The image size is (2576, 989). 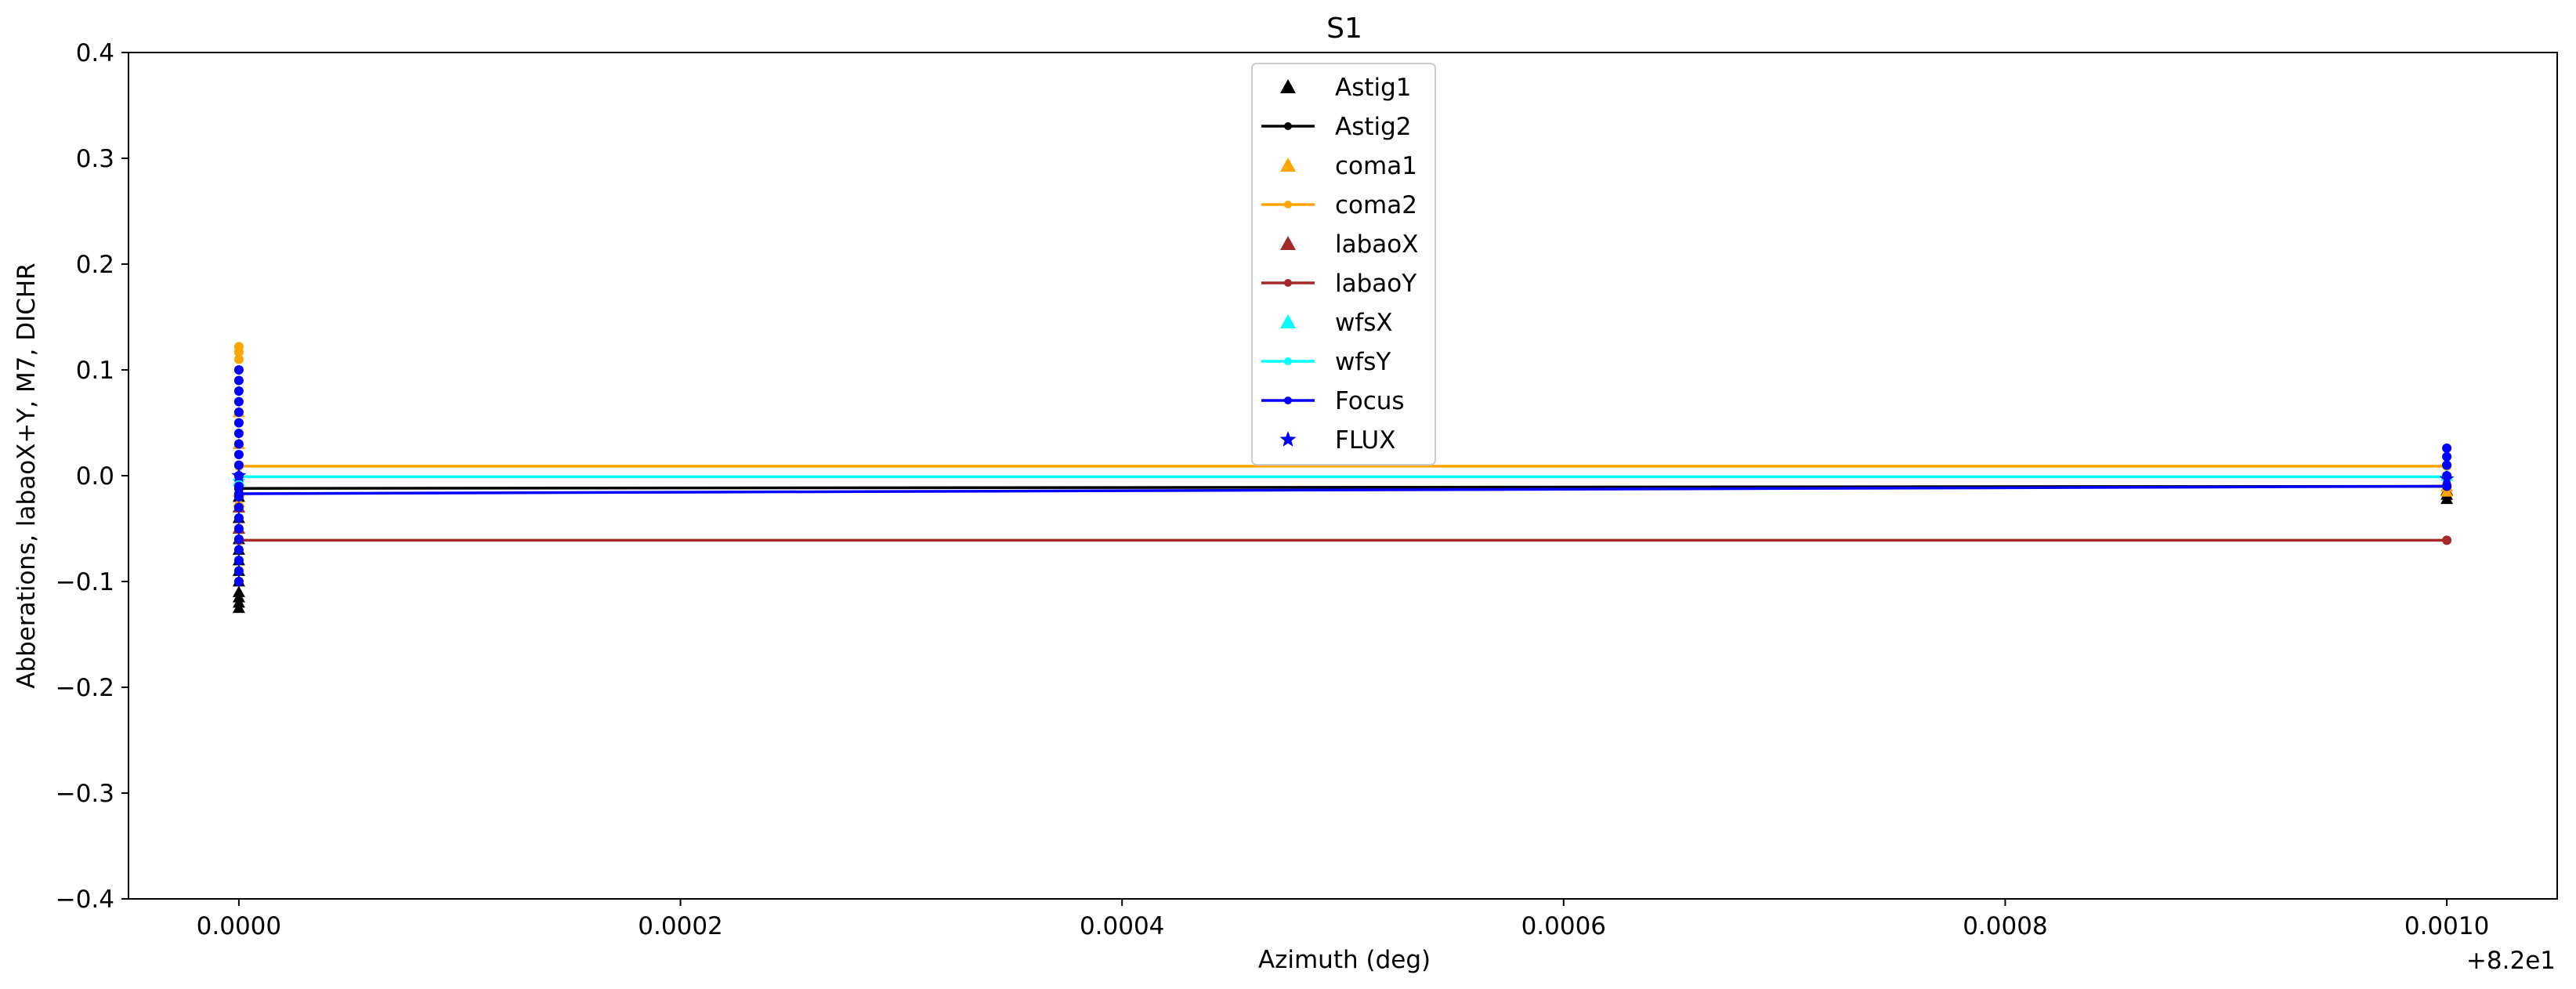 What do you see at coordinates (1288, 204) in the screenshot?
I see `legend-marker-coma2` at bounding box center [1288, 204].